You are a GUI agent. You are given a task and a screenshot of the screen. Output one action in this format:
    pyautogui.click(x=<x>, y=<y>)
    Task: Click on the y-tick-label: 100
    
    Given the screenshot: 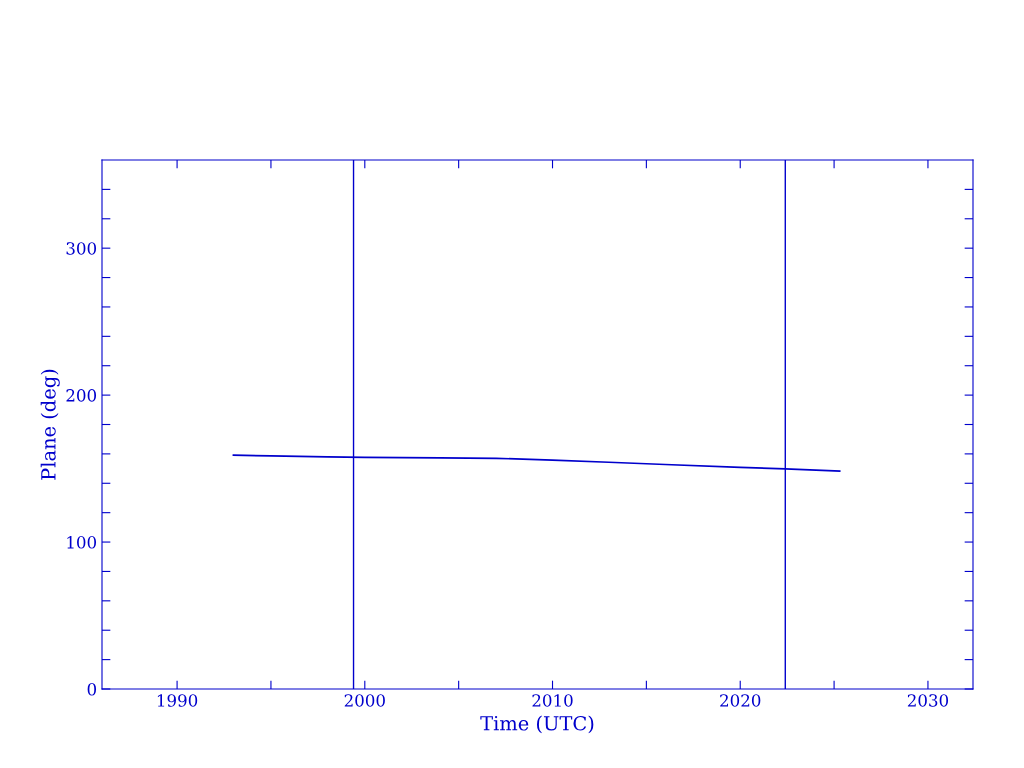 What is the action you would take?
    pyautogui.click(x=82, y=542)
    